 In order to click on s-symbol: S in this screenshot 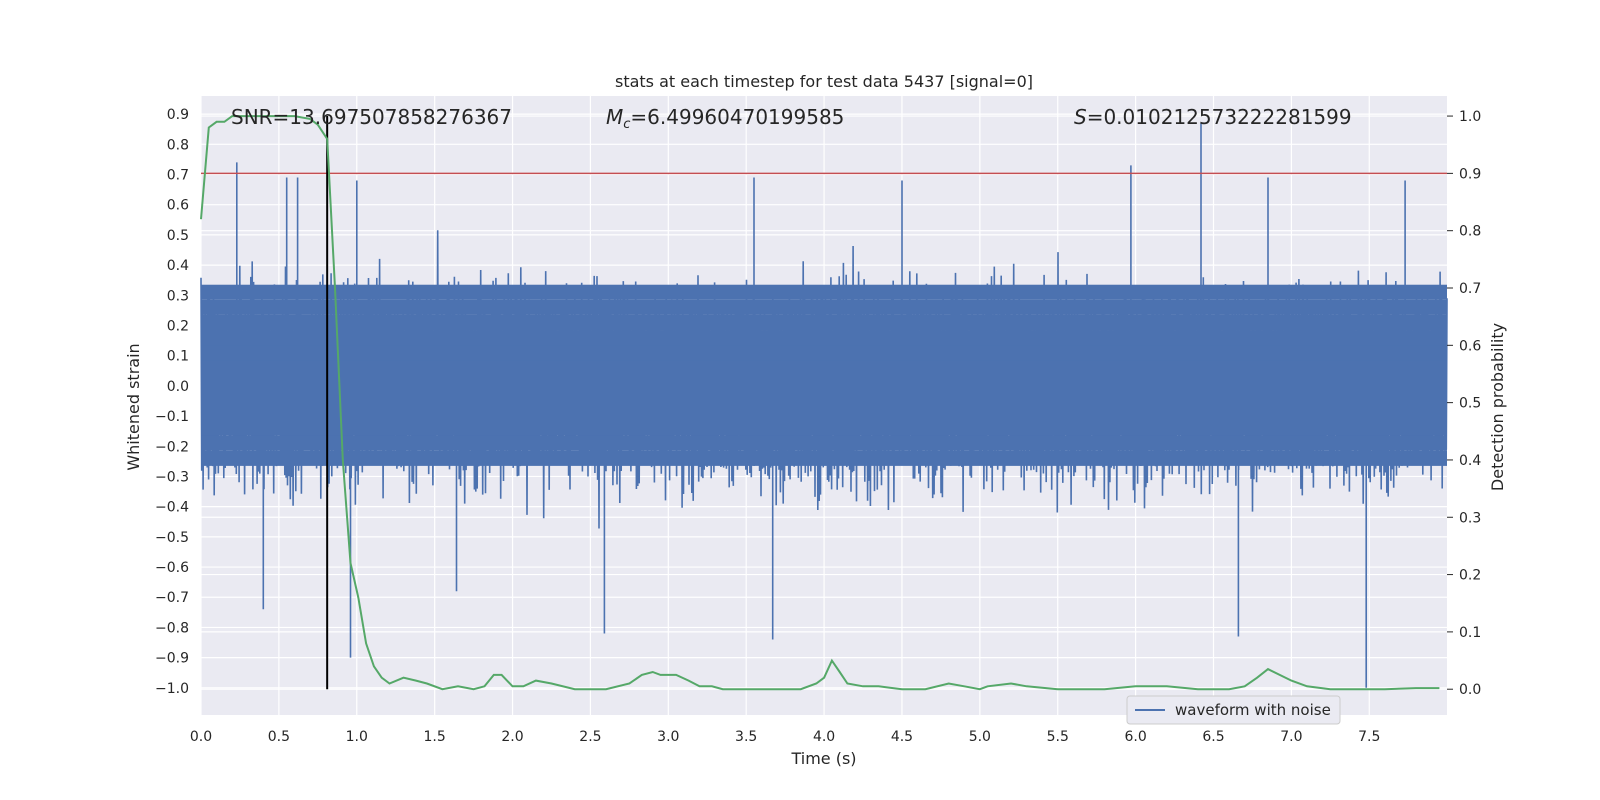, I will do `click(1080, 117)`.